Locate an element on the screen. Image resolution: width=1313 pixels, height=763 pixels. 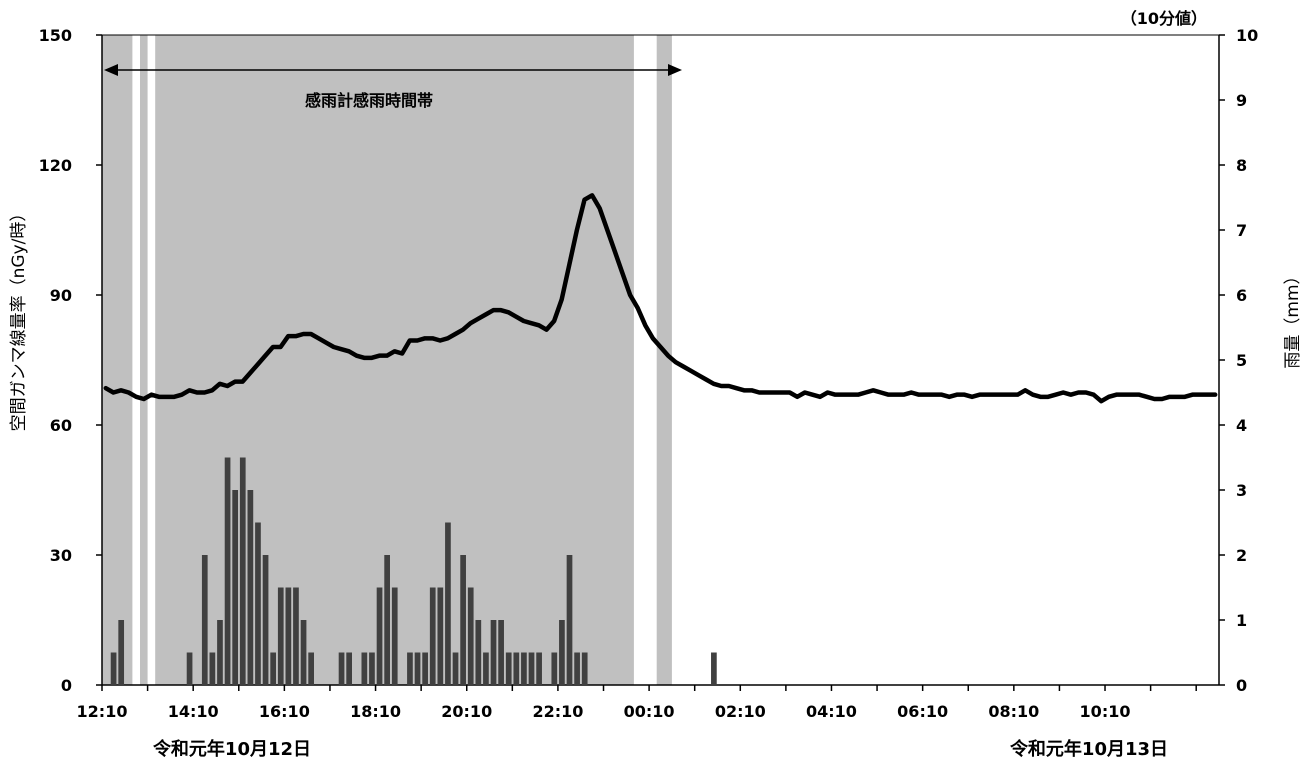
y-right-tick-label: 7 is located at coordinates (1241, 230).